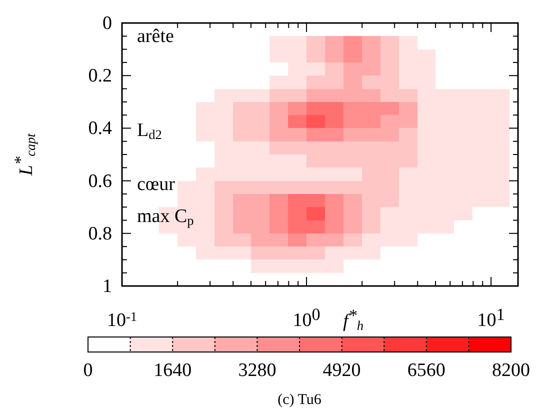  I want to click on color-bar-label: 8200, so click(511, 370).